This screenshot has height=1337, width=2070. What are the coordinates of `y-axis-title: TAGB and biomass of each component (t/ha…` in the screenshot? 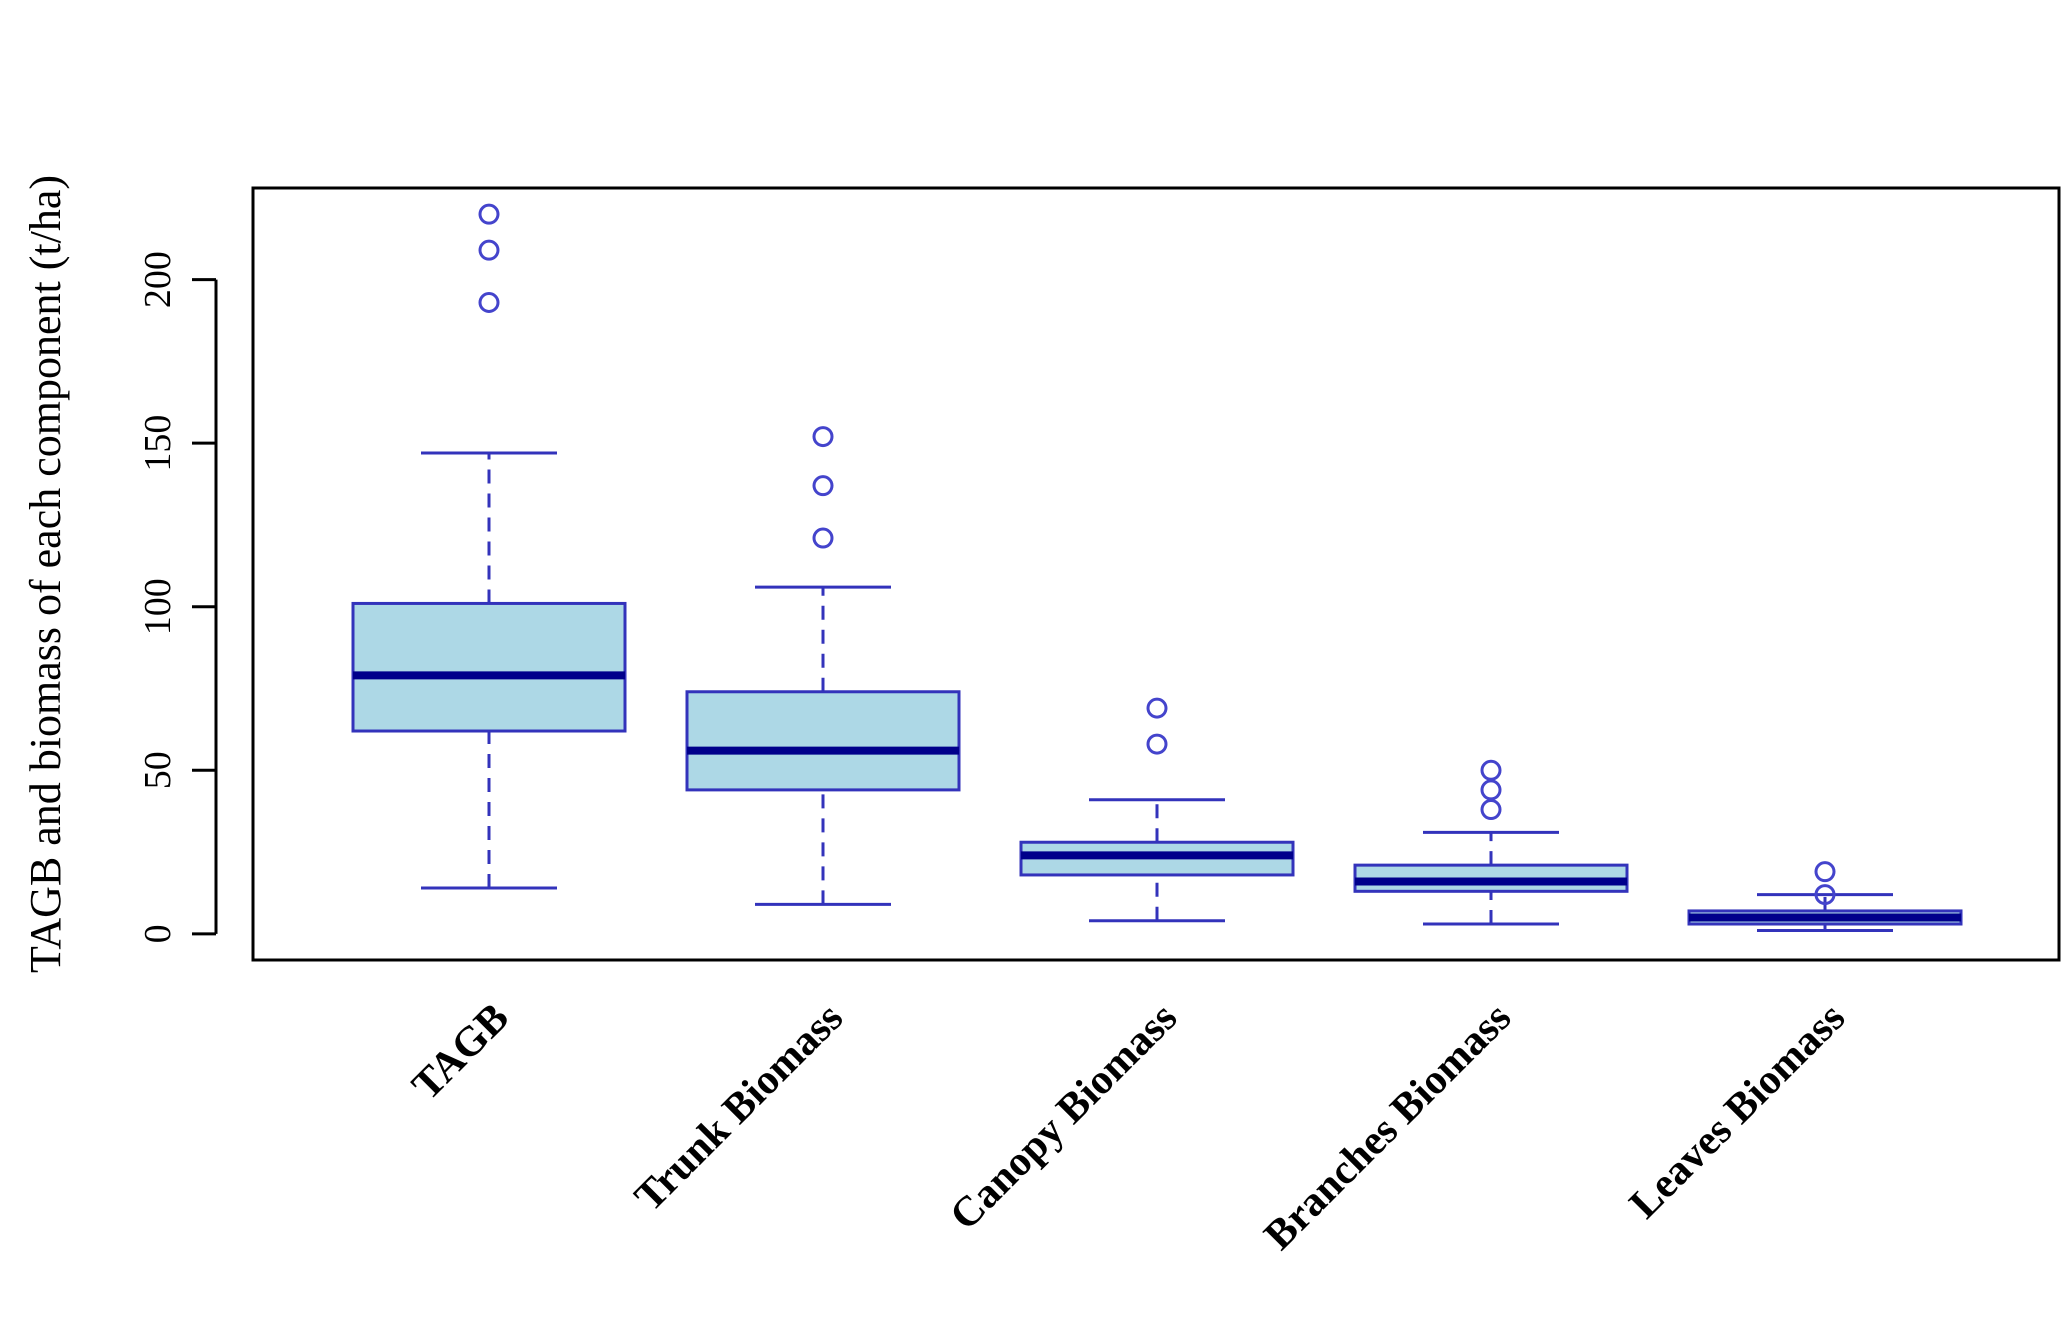 It's located at (45, 574).